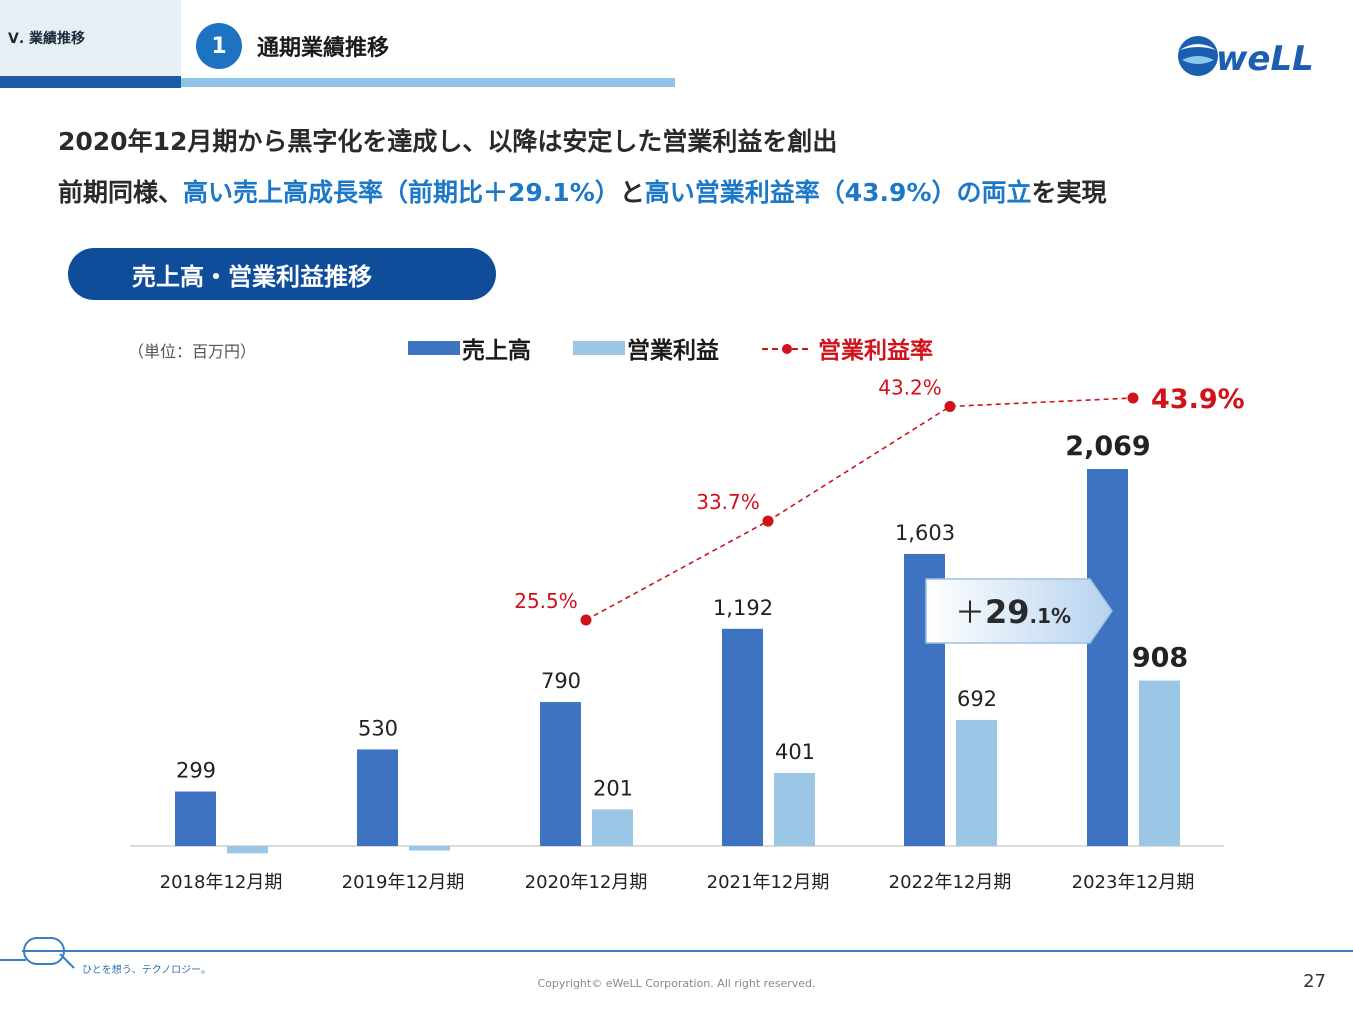  I want to click on margin-line, so click(859, 509).